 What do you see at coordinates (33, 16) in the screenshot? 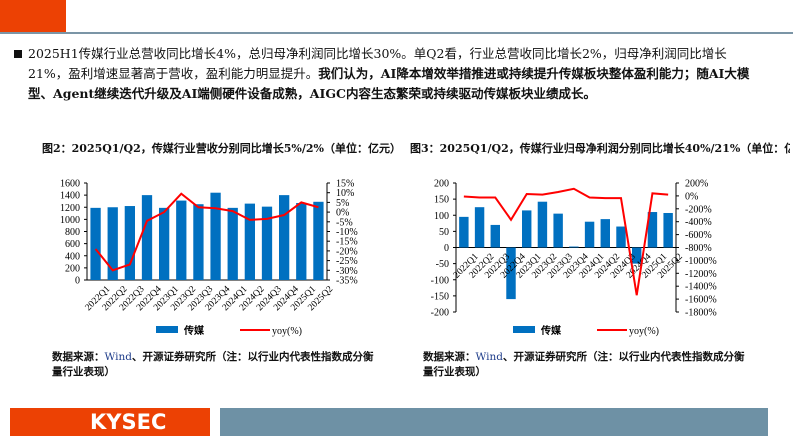
I see `brand-block` at bounding box center [33, 16].